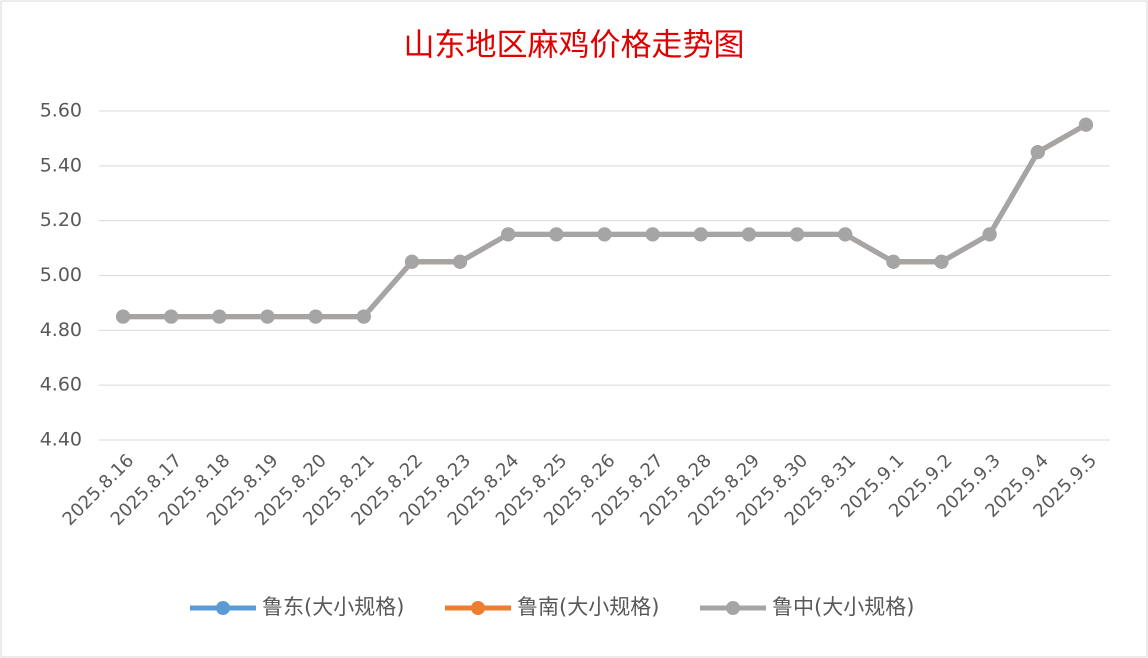 The image size is (1148, 658). Describe the element at coordinates (61, 220) in the screenshot. I see `y-tick-label: 5.20` at that location.